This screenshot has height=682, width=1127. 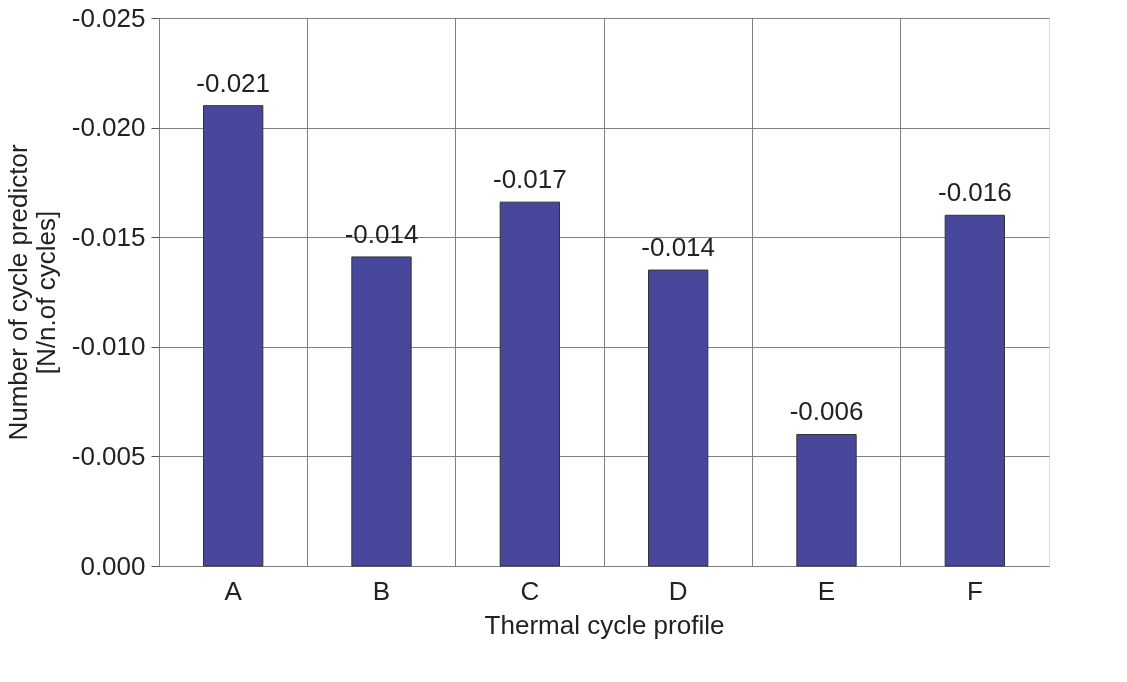 I want to click on data-label: -0.016, so click(x=974, y=192).